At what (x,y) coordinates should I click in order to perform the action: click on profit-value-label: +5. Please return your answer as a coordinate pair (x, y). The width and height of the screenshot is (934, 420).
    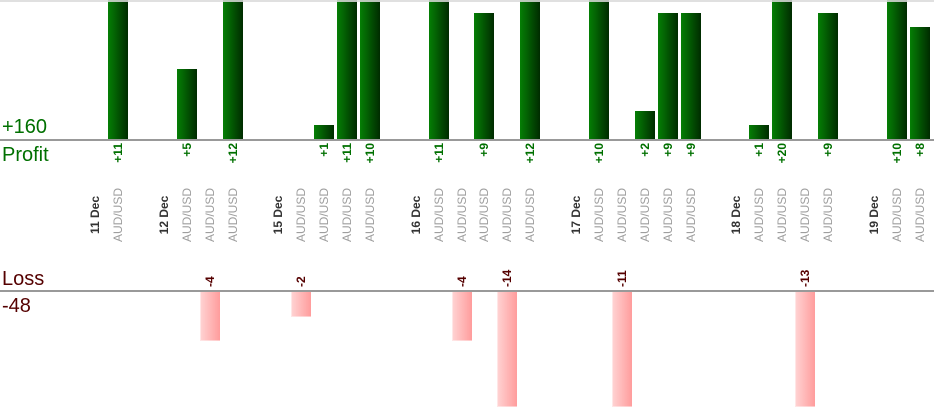
    Looking at the image, I should click on (186, 150).